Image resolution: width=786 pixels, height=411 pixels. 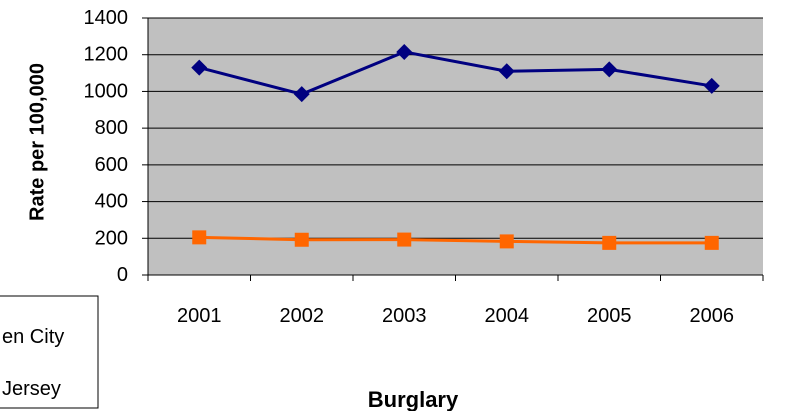 What do you see at coordinates (404, 239) in the screenshot?
I see `series-2-point-2003` at bounding box center [404, 239].